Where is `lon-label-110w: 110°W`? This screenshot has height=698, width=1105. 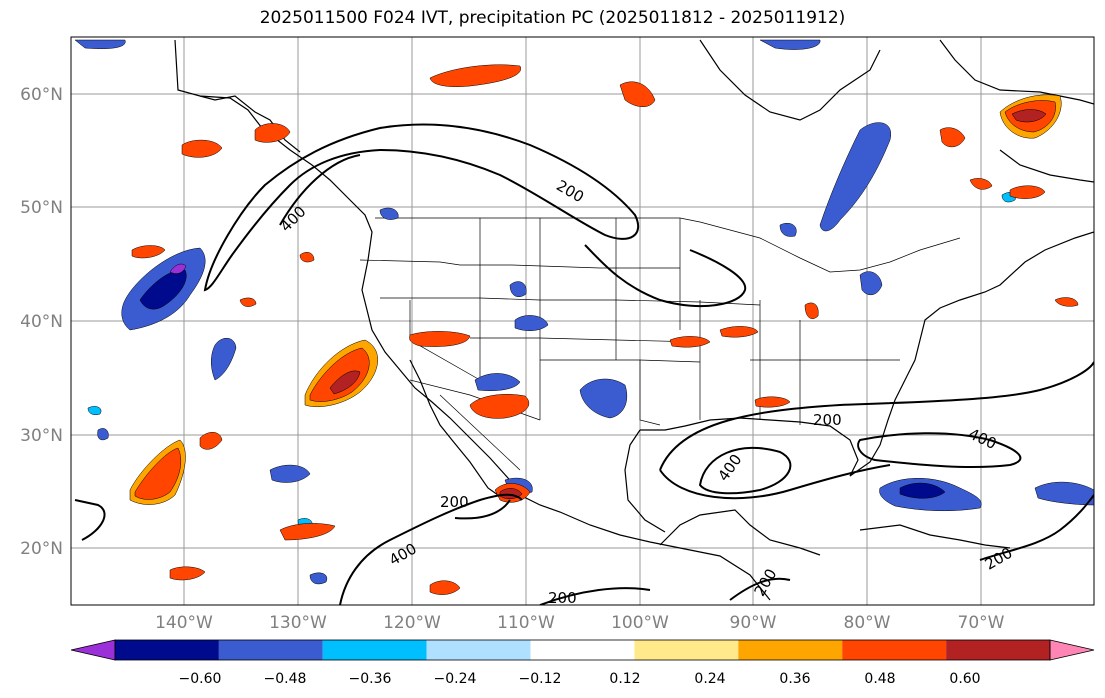 lon-label-110w: 110°W is located at coordinates (526, 623).